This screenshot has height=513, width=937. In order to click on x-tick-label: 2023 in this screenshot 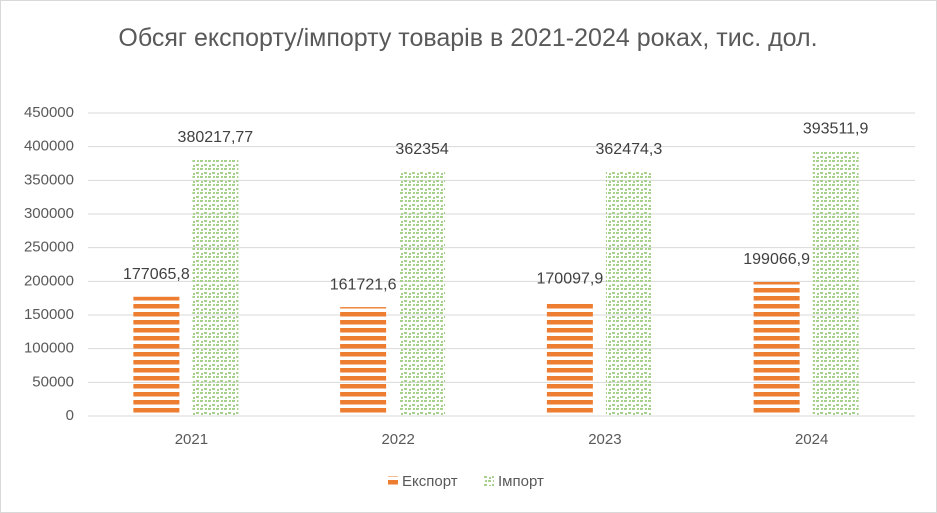, I will do `click(604, 439)`.